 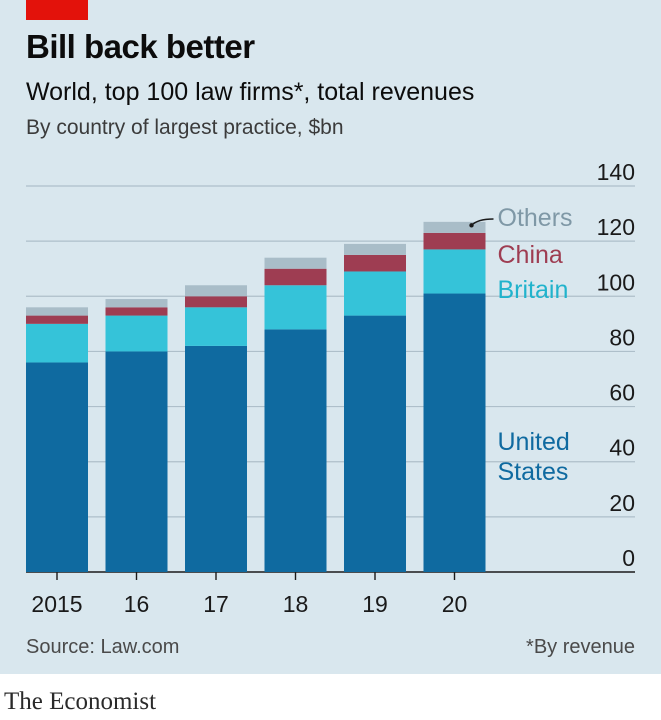 I want to click on economist-logo: The Economist, so click(x=80, y=701).